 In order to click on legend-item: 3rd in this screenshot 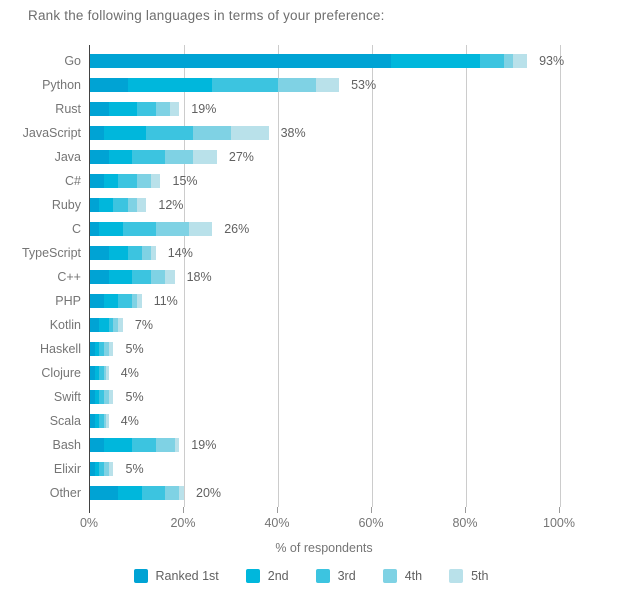, I will do `click(335, 576)`.